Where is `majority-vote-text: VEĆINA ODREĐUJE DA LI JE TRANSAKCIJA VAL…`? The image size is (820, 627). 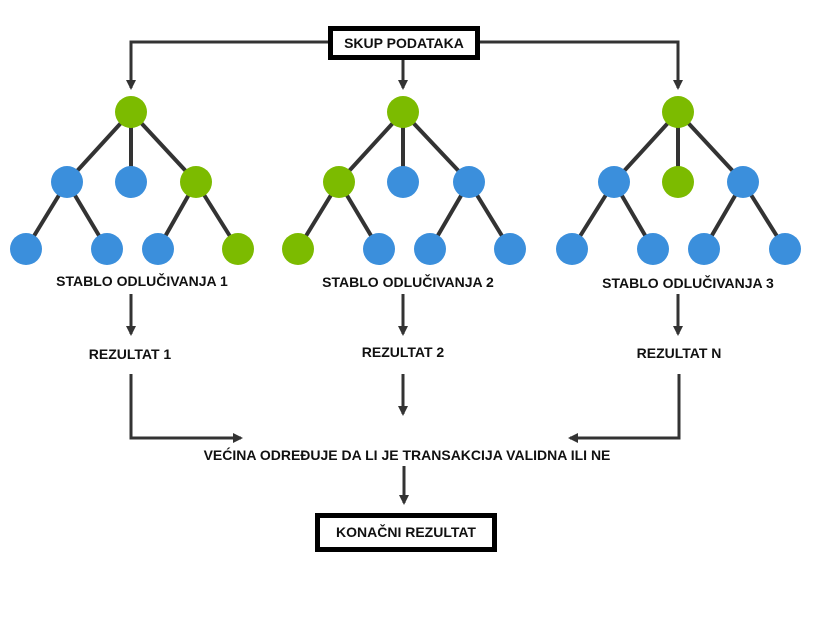 majority-vote-text: VEĆINA ODREĐUJE DA LI JE TRANSAKCIJA VAL… is located at coordinates (407, 455).